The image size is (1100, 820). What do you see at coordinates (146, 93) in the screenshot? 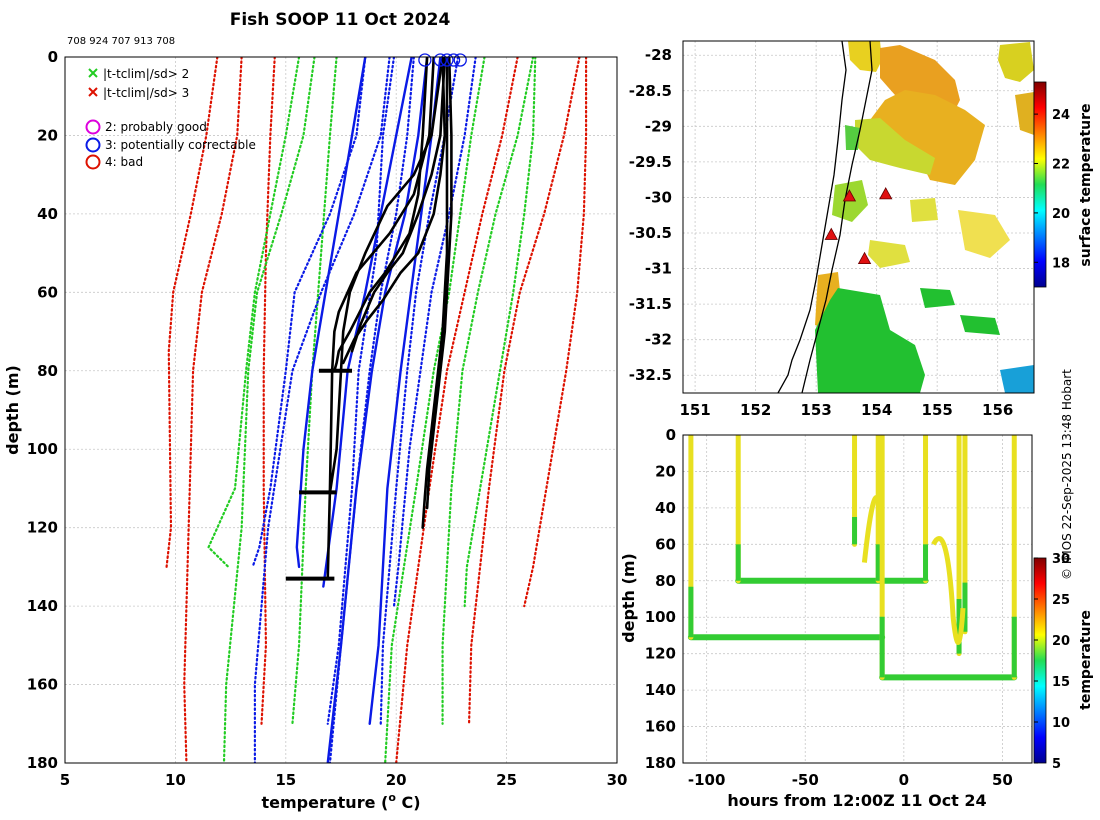
I see `legend-flag3-label: |t-tclim|/sd> 3` at bounding box center [146, 93].